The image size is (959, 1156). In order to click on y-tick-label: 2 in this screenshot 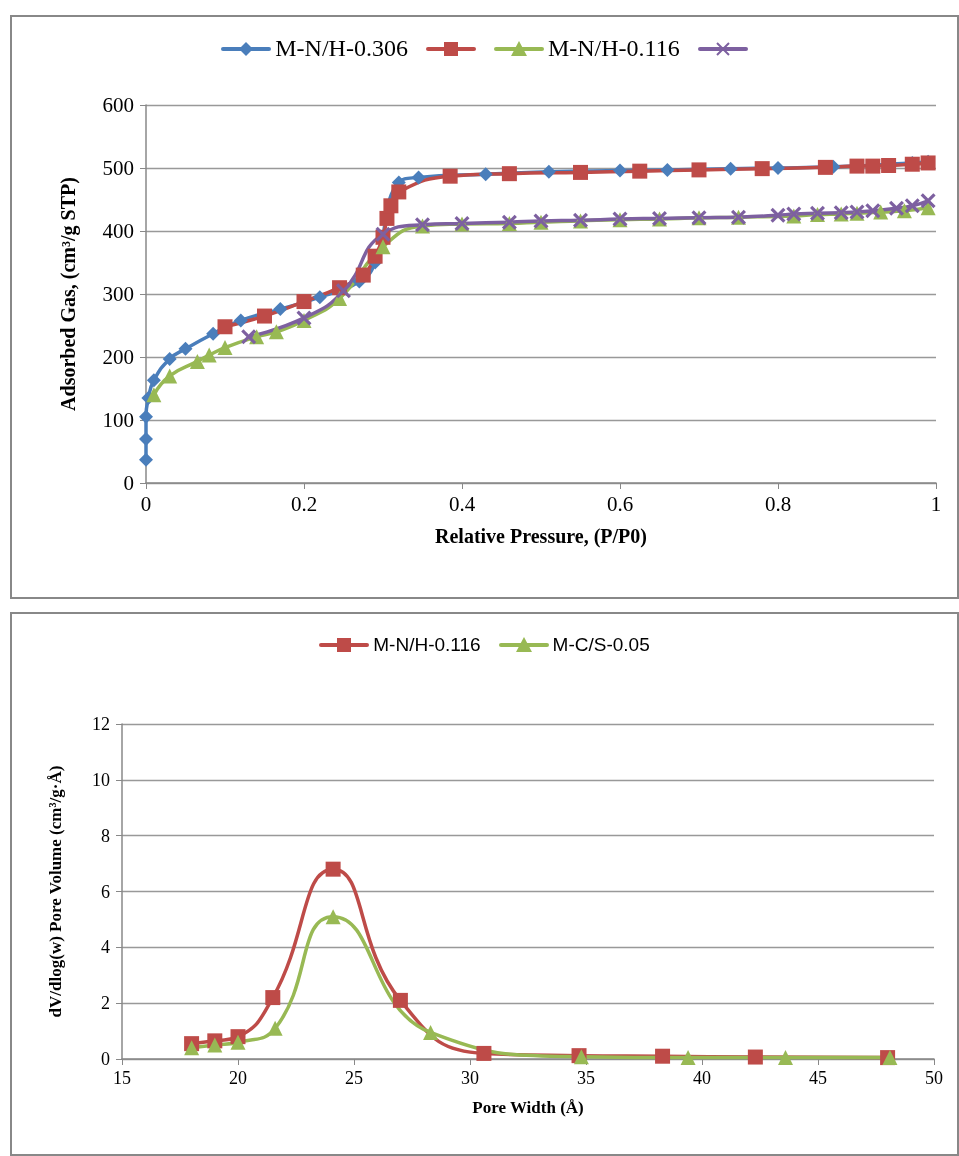, I will do `click(105, 1003)`.